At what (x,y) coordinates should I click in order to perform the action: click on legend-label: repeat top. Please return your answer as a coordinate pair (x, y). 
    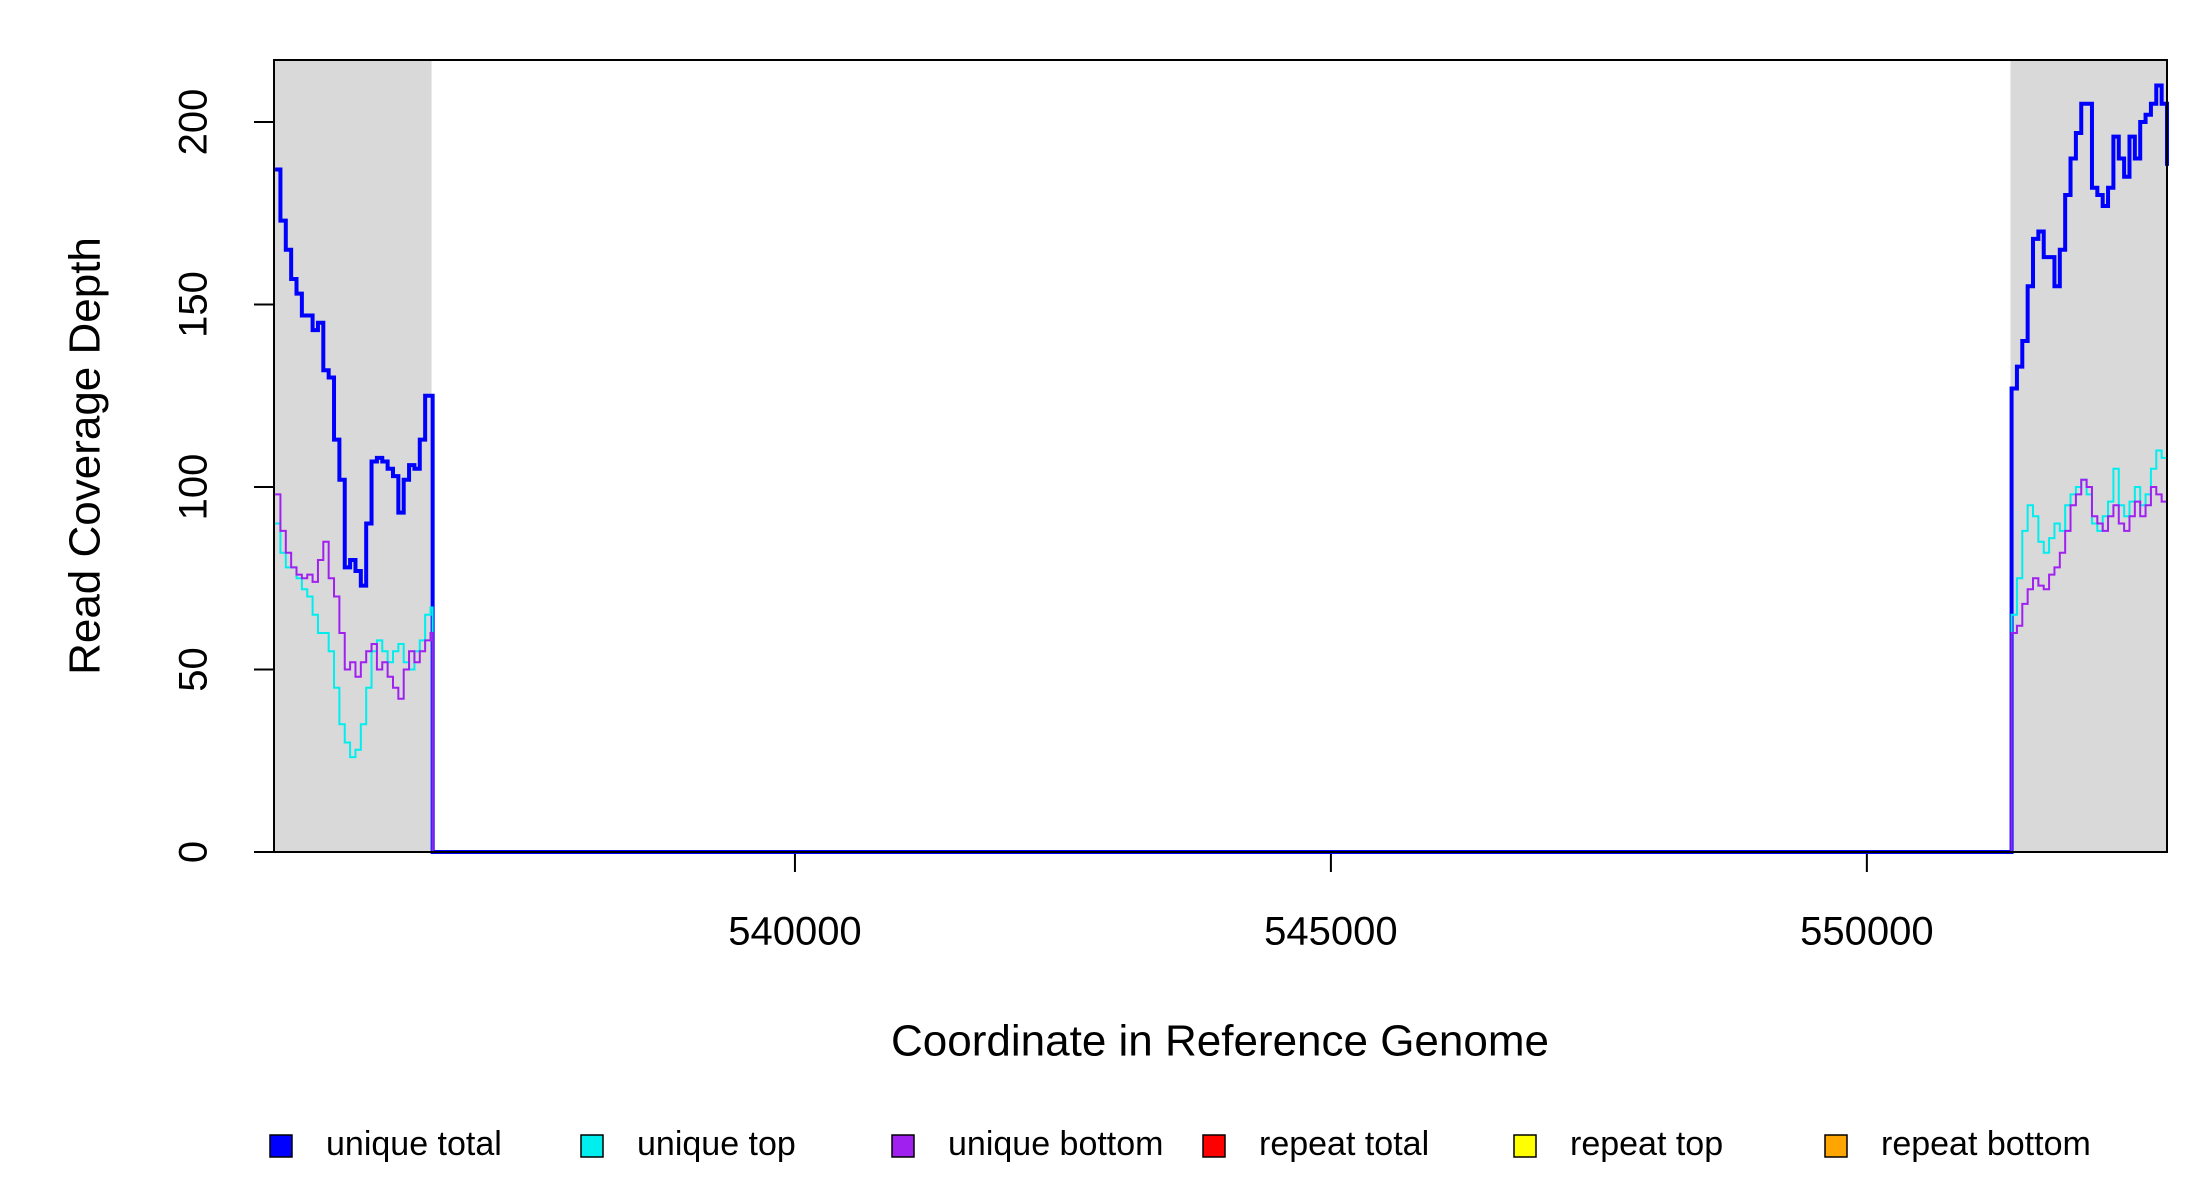
    Looking at the image, I should click on (1646, 1144).